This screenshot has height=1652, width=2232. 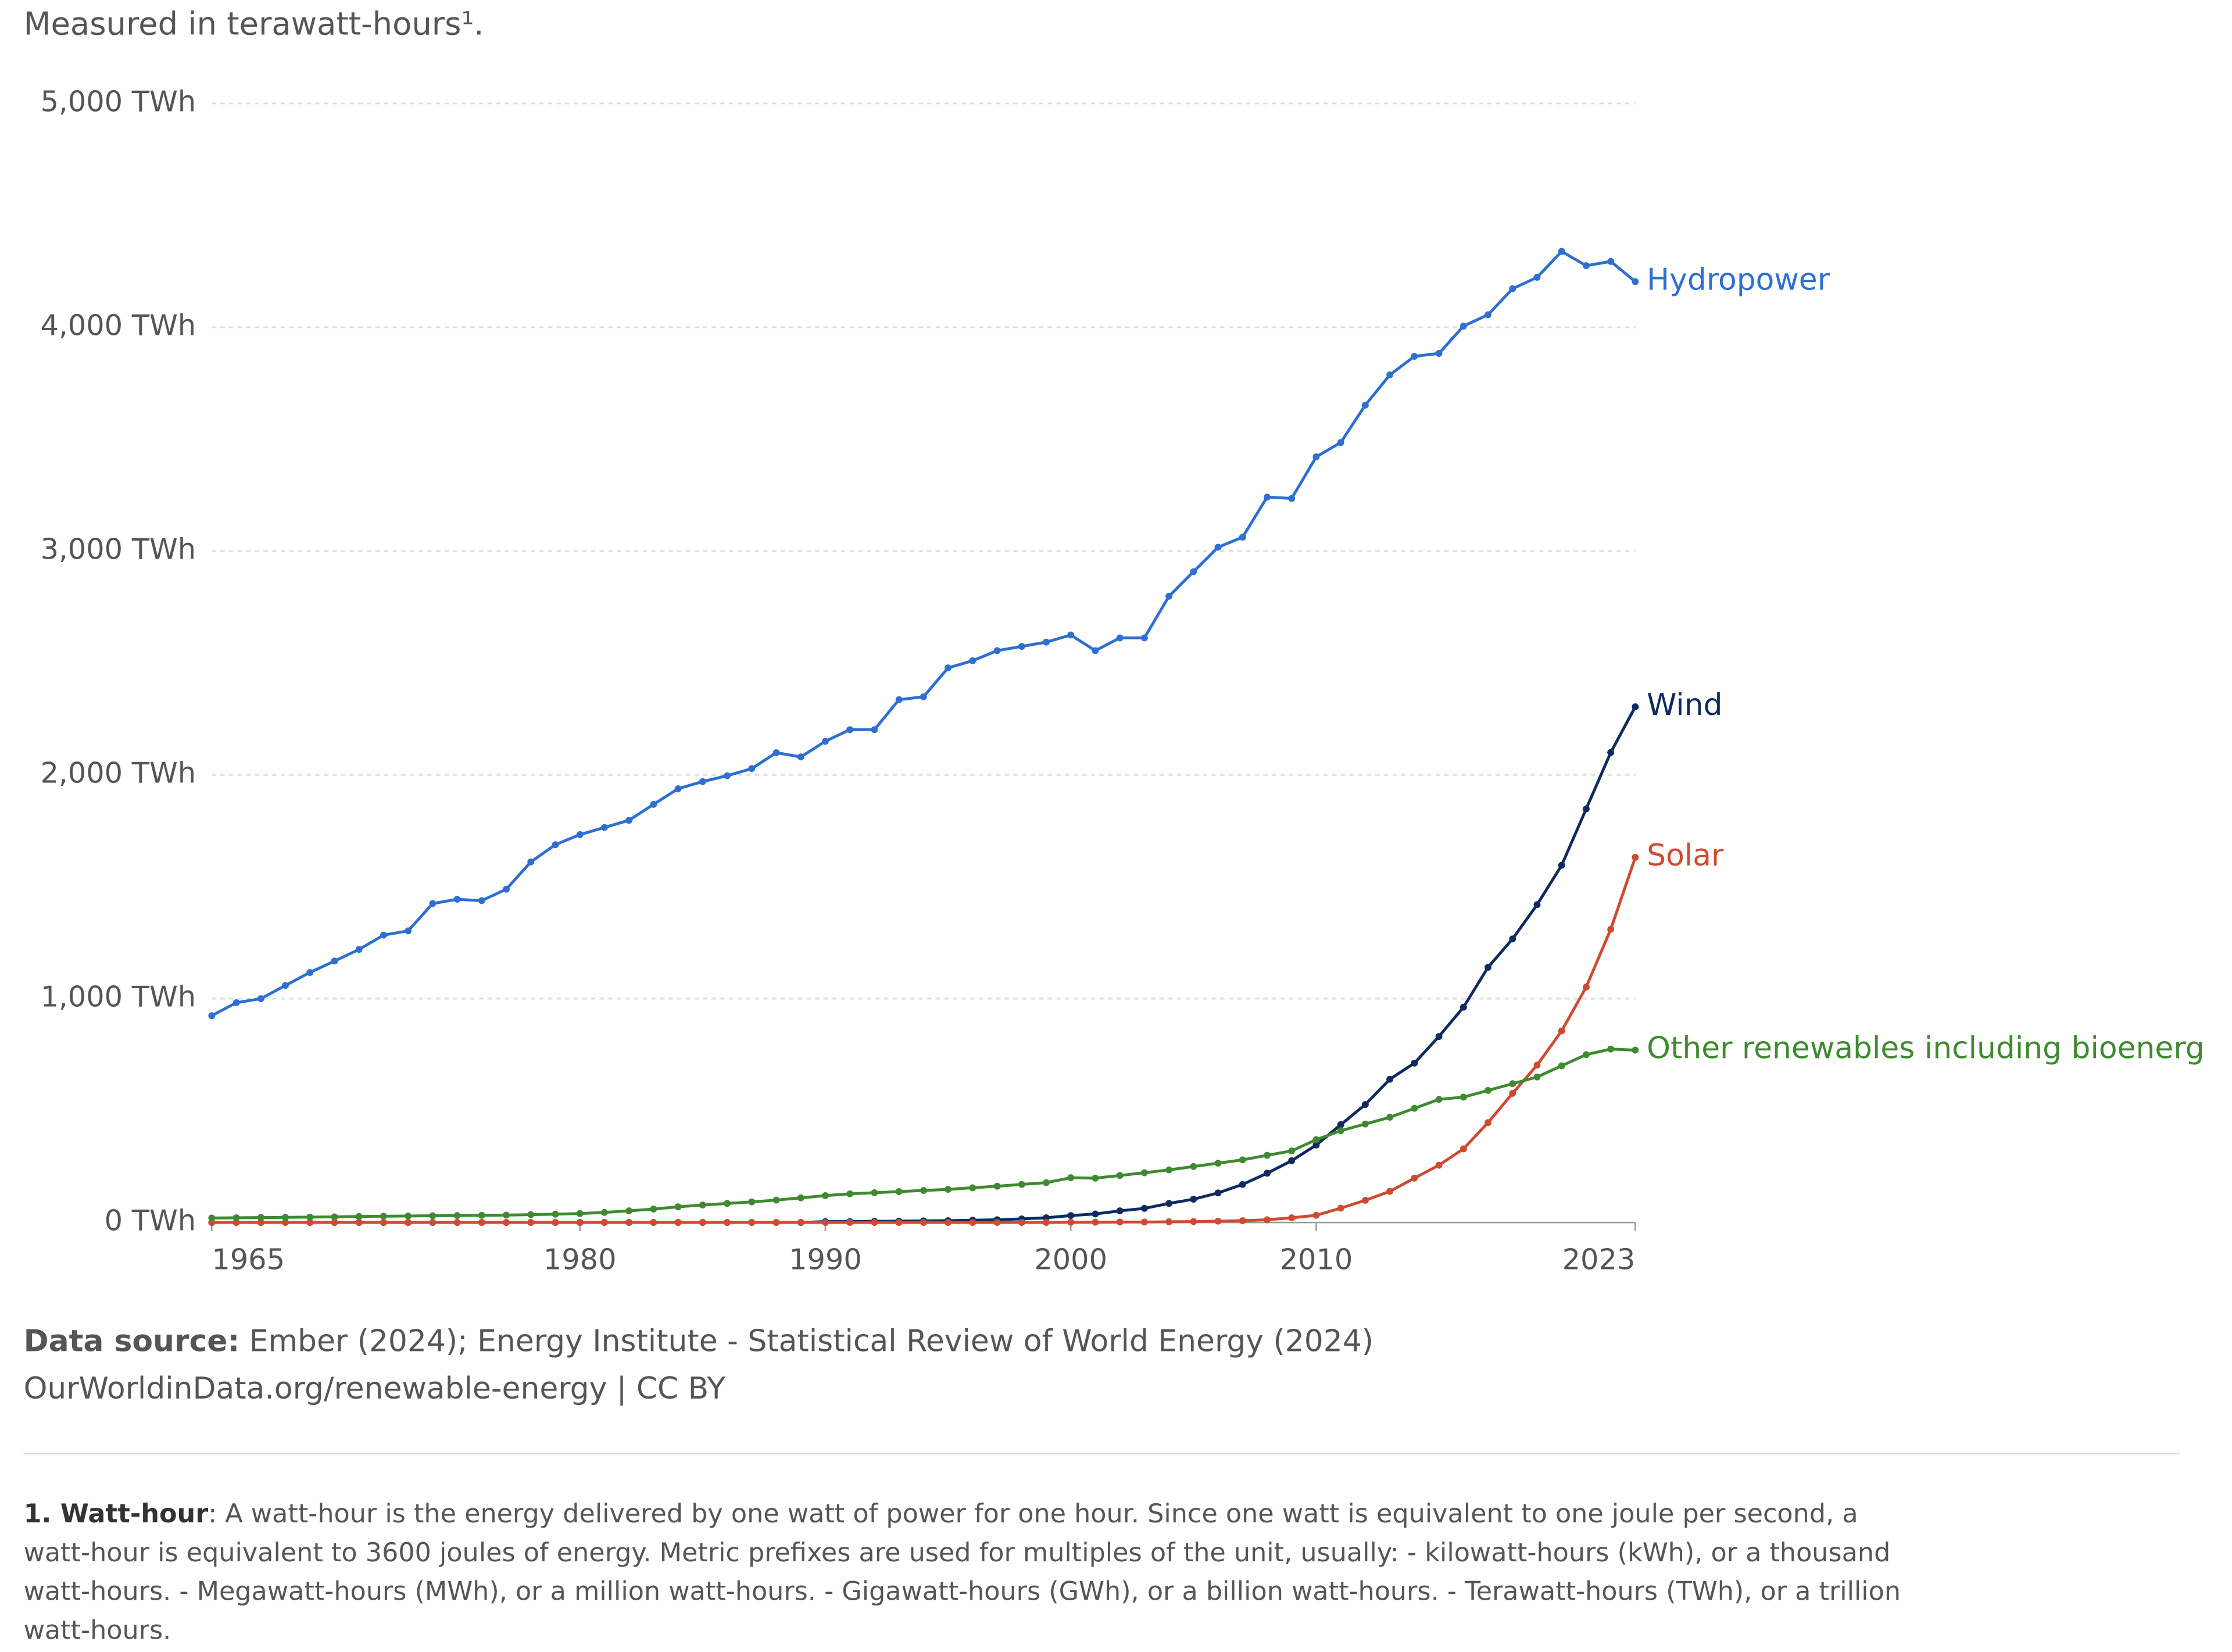 I want to click on series-label: Hydropower, so click(x=1739, y=279).